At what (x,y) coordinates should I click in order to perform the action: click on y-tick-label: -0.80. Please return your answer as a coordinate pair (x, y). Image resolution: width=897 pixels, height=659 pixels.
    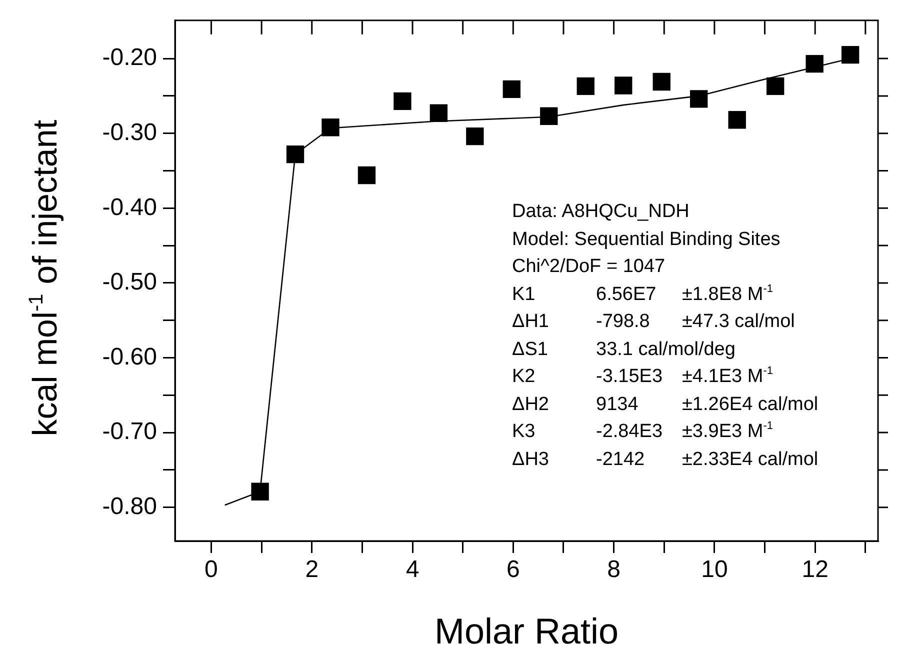
    Looking at the image, I should click on (129, 506).